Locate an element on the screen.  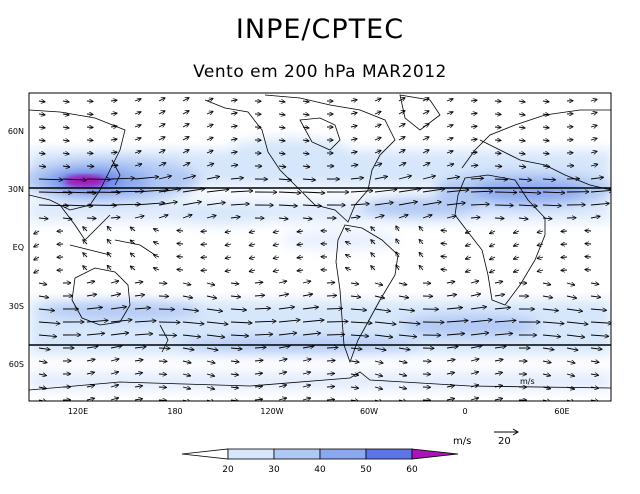
reference-unit-label: m/s is located at coordinates (462, 441).